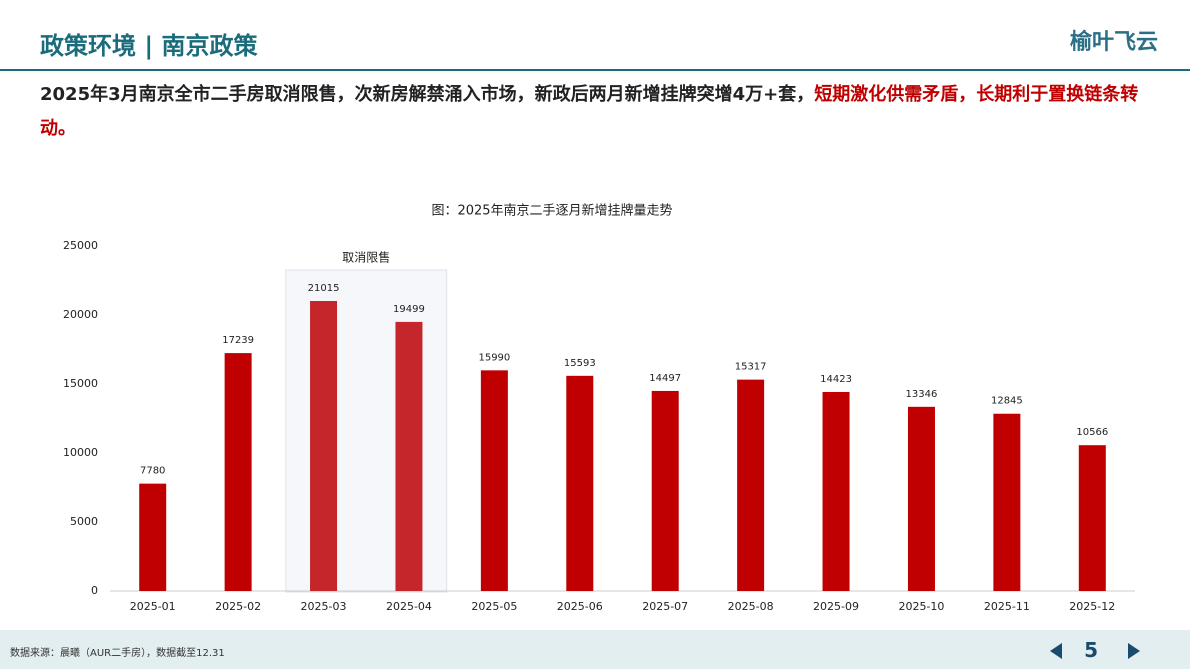 The height and width of the screenshot is (669, 1190). What do you see at coordinates (409, 309) in the screenshot?
I see `value-label: 19499` at bounding box center [409, 309].